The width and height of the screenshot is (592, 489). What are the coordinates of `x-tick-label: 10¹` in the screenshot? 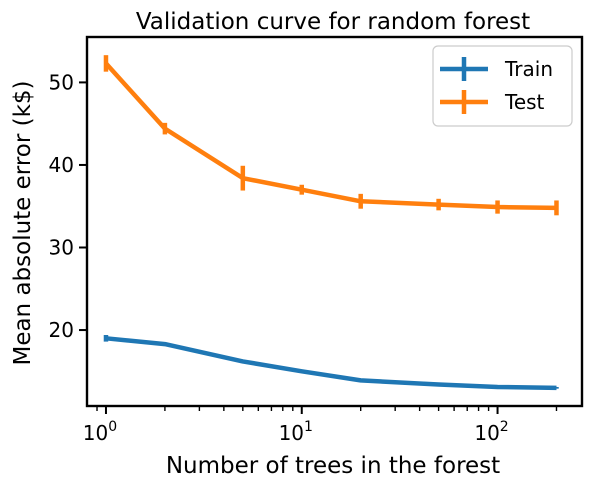 It's located at (296, 432).